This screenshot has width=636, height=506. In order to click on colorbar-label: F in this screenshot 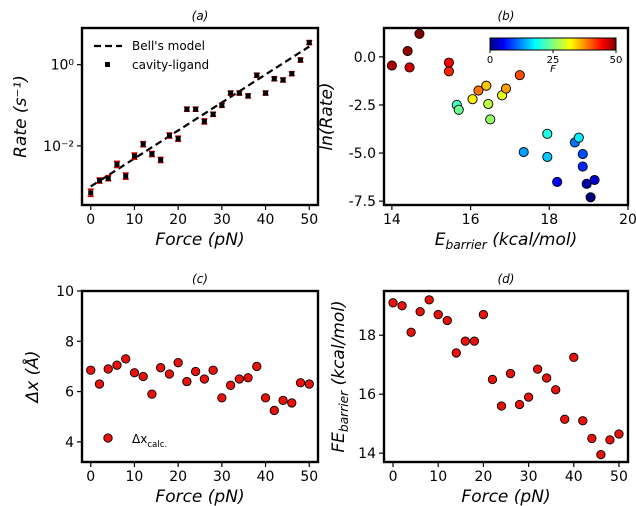, I will do `click(553, 69)`.